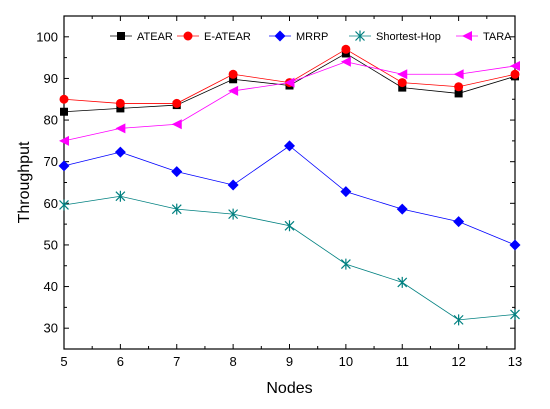 This screenshot has height=409, width=550. What do you see at coordinates (24, 182) in the screenshot?
I see `y-axis-title: Throughput` at bounding box center [24, 182].